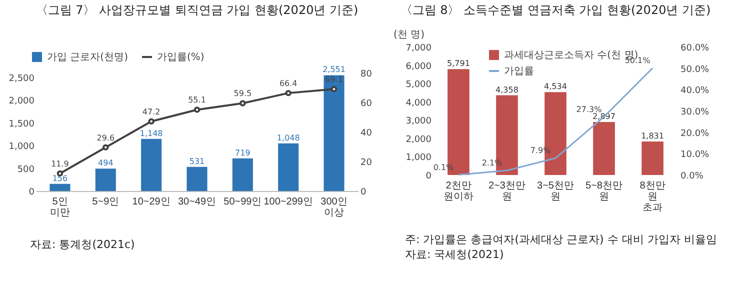 This screenshot has width=745, height=289. I want to click on x-tick-label: 5인 미만, so click(60, 207).